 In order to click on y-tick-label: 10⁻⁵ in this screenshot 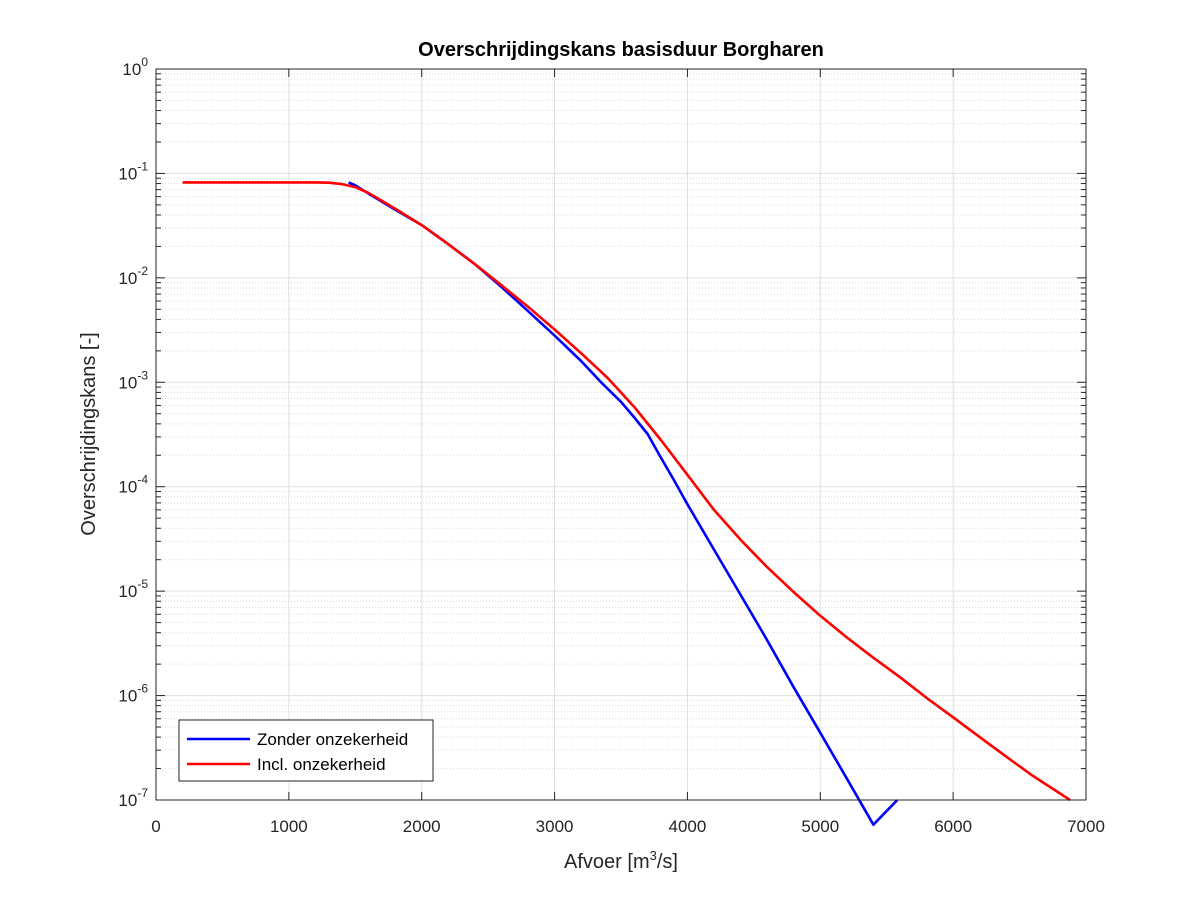, I will do `click(133, 589)`.